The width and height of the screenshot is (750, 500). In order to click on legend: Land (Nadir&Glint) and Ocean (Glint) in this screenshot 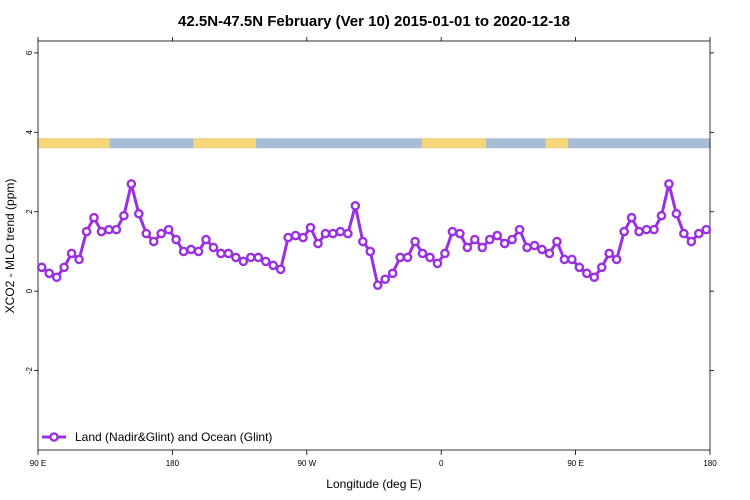, I will do `click(157, 437)`.